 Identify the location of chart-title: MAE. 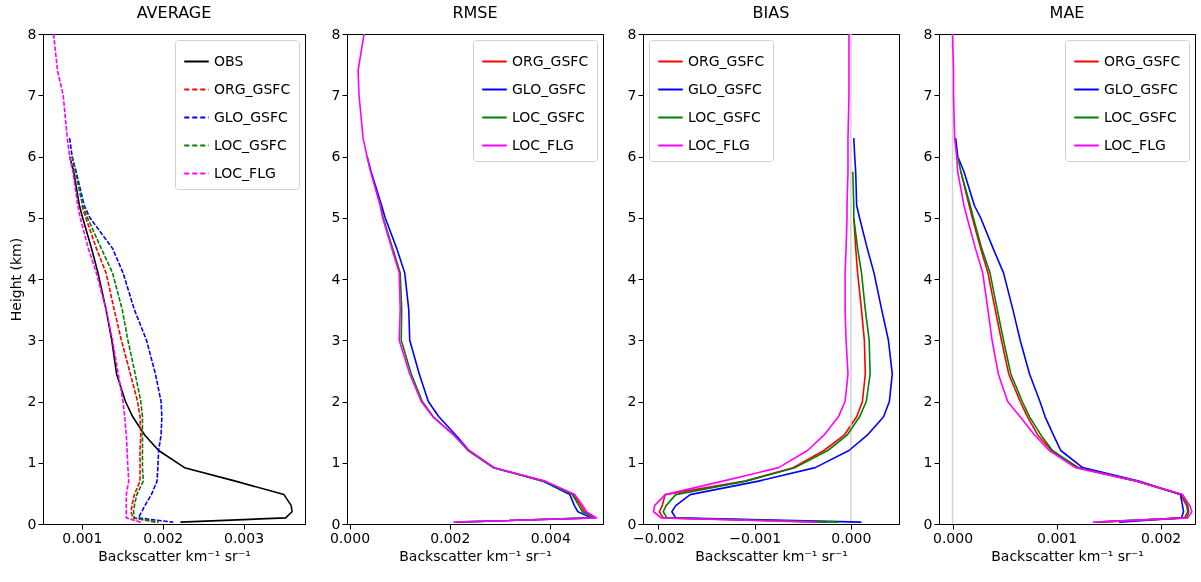
(1067, 12).